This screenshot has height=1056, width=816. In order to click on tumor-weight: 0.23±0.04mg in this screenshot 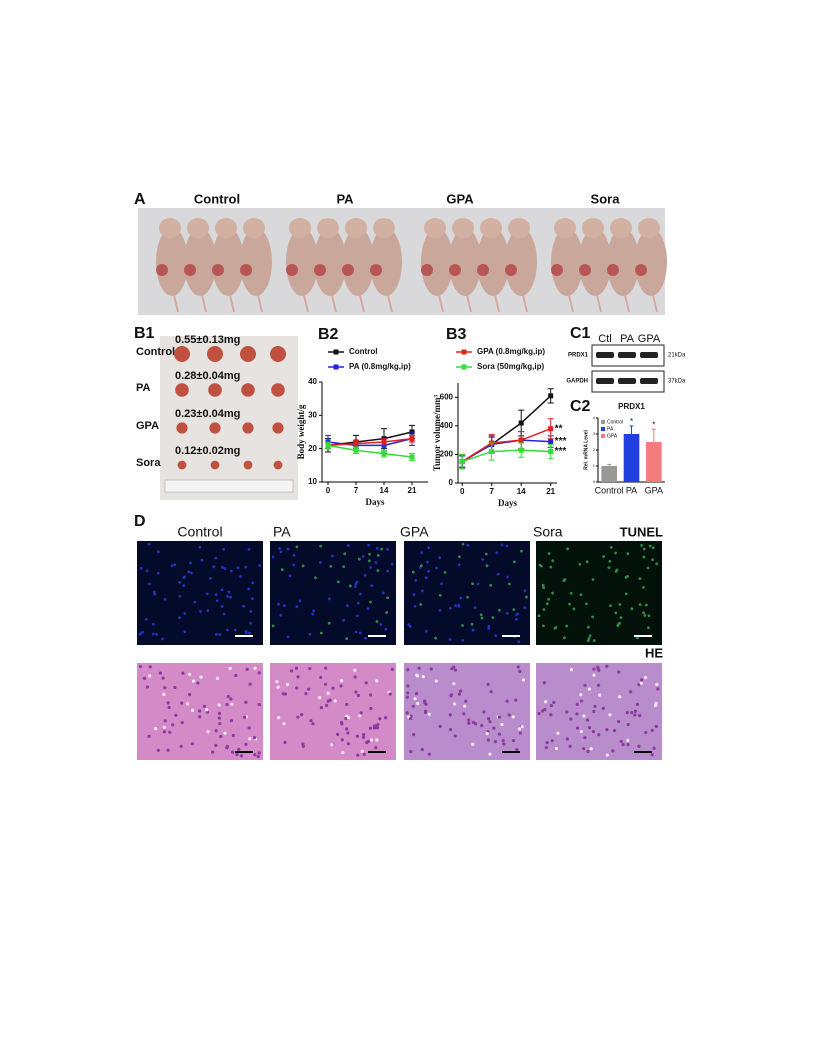, I will do `click(207, 414)`.